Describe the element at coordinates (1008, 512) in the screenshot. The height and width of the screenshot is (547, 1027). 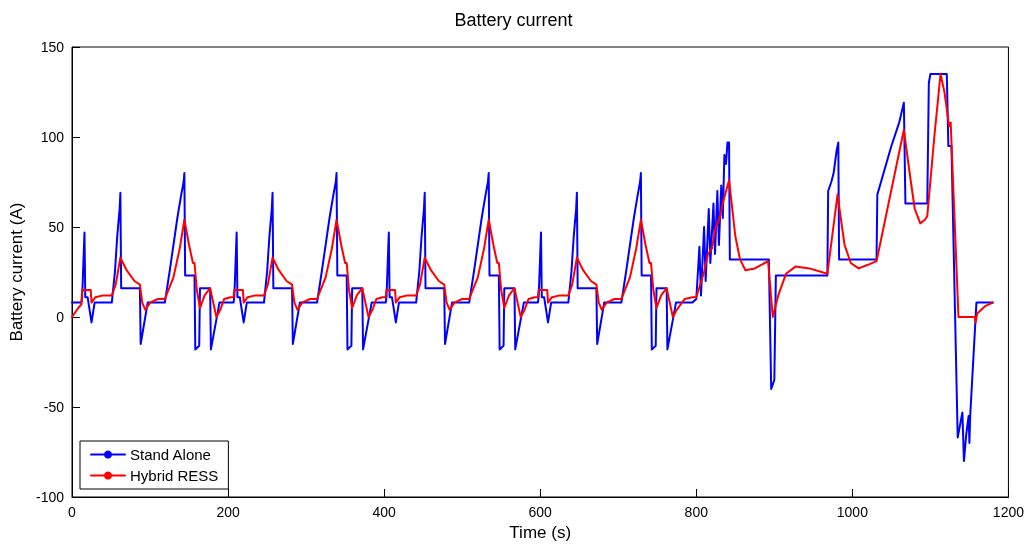
I see `x-tick-label: 1200` at that location.